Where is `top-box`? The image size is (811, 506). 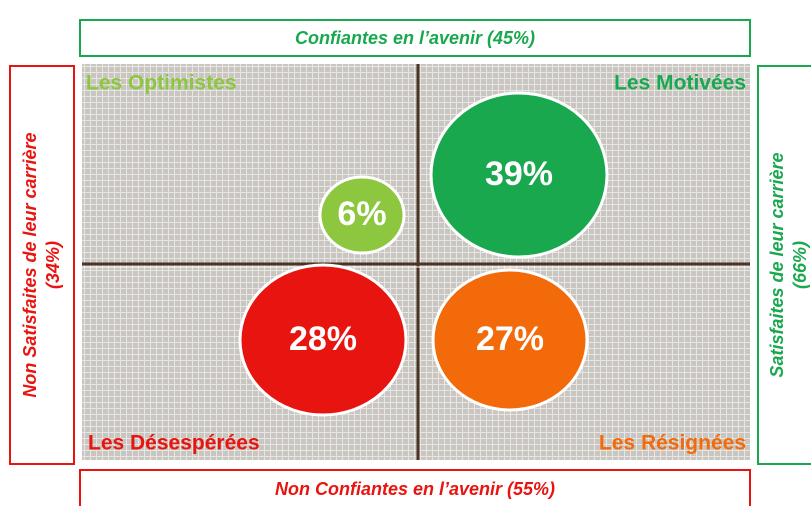 top-box is located at coordinates (415, 38).